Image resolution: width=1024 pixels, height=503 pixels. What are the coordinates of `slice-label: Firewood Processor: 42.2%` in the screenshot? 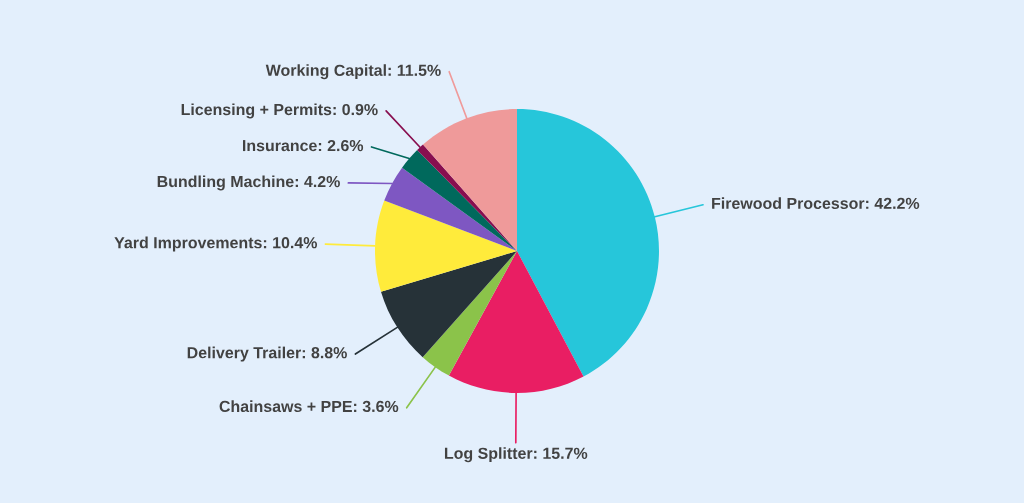 It's located at (816, 203).